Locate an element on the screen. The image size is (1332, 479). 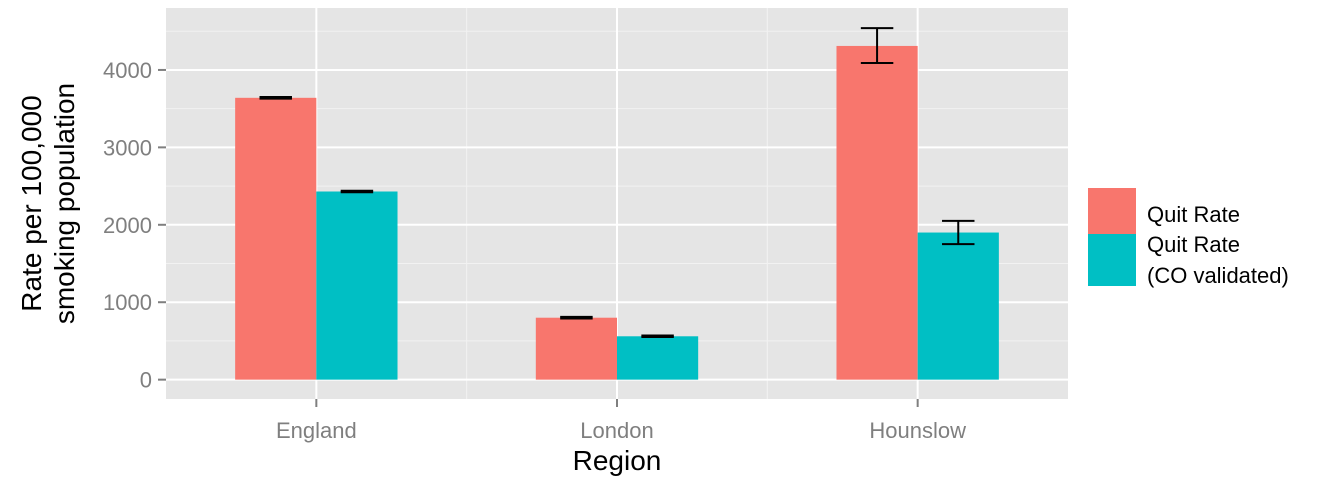
y-tick-label: 3000 is located at coordinates (127, 147).